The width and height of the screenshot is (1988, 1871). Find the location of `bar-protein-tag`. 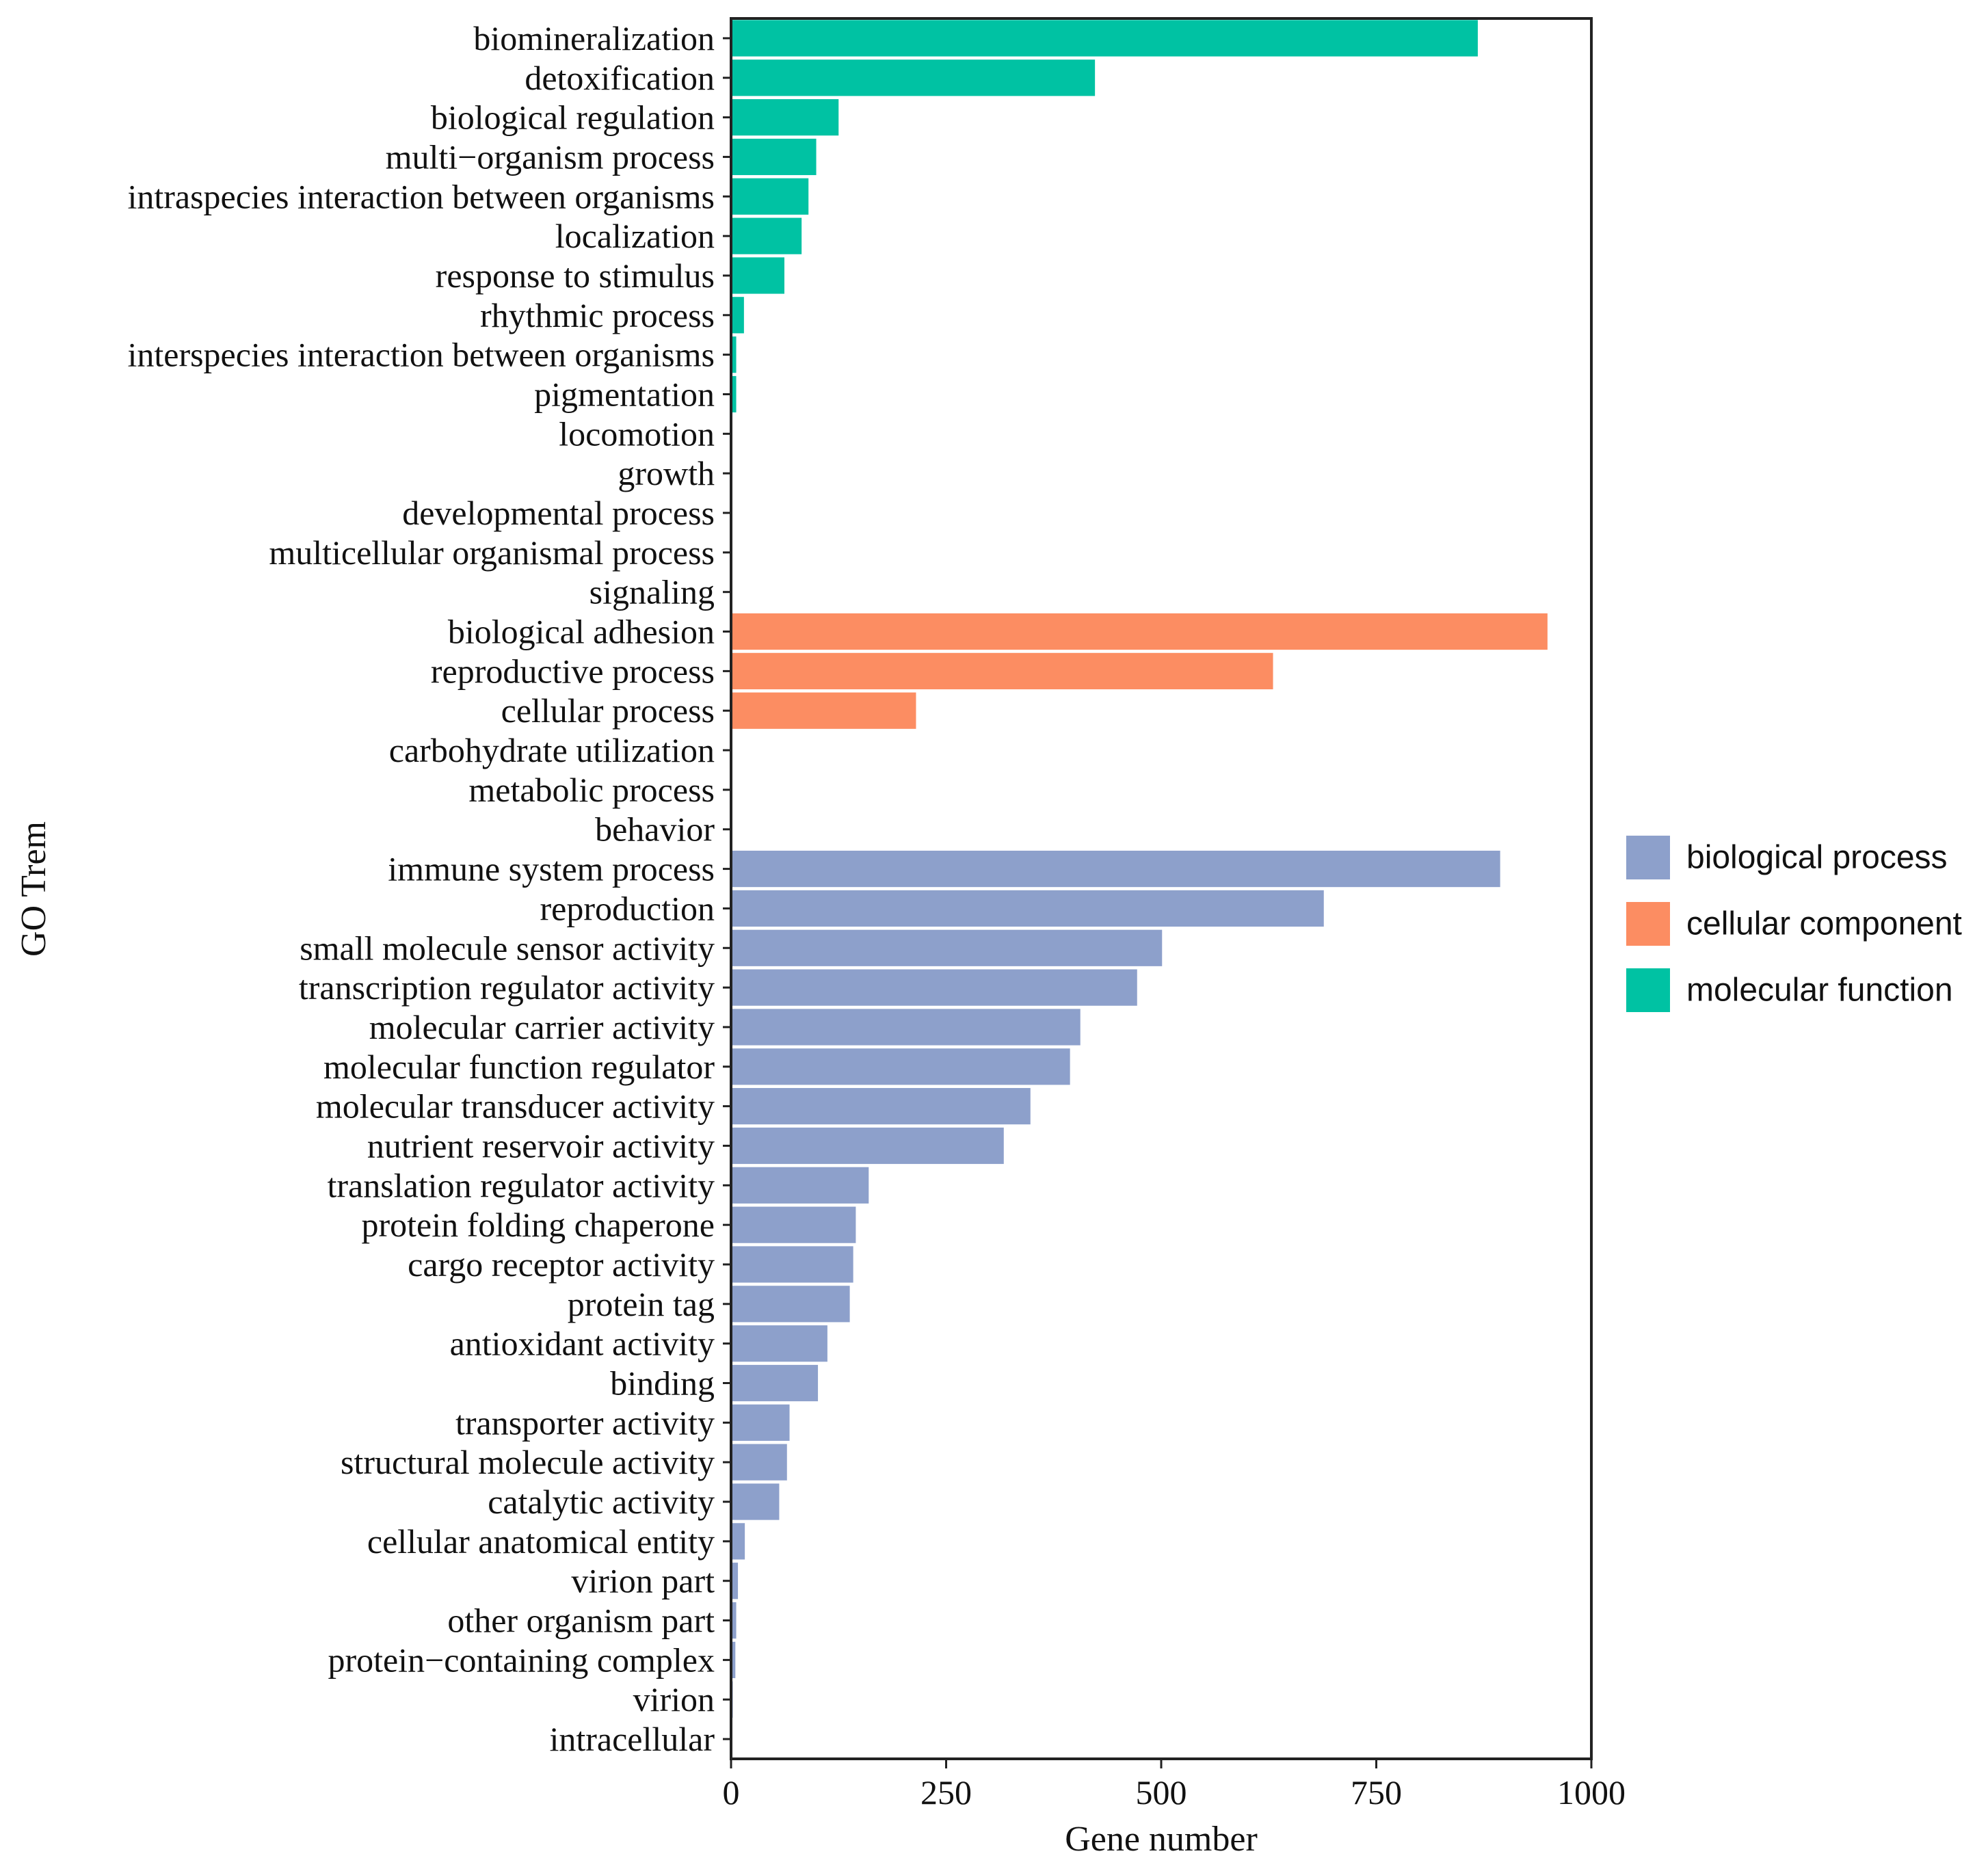

bar-protein-tag is located at coordinates (790, 1304).